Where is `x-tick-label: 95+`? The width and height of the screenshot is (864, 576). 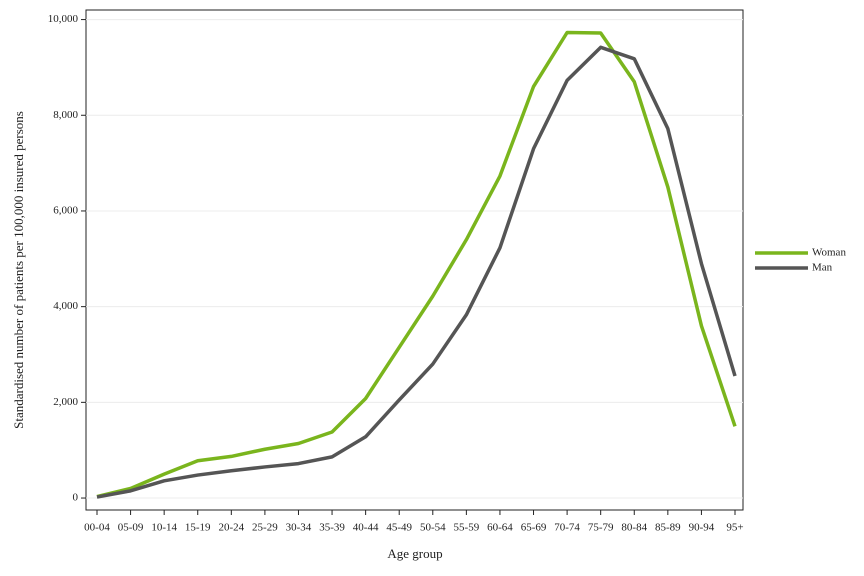
x-tick-label: 95+ is located at coordinates (734, 528).